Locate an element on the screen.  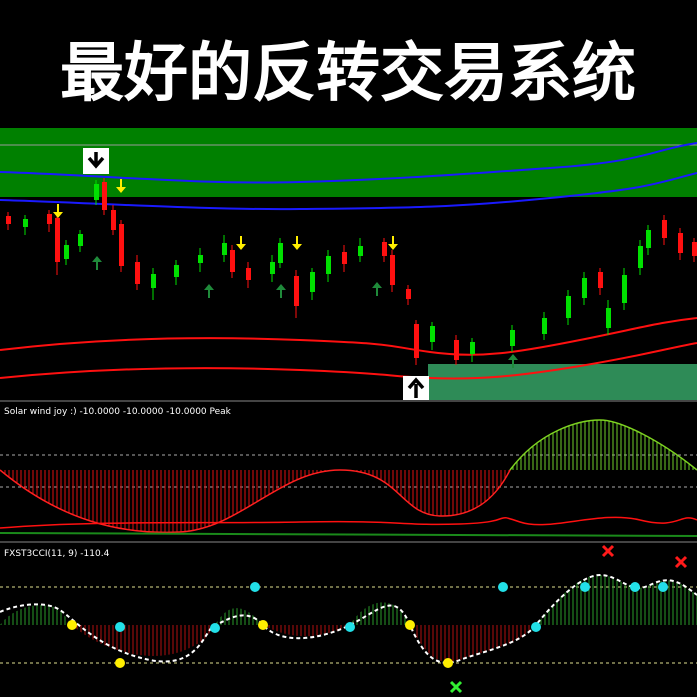
title: 最好的反转交易系统 is located at coordinates (348, 74).